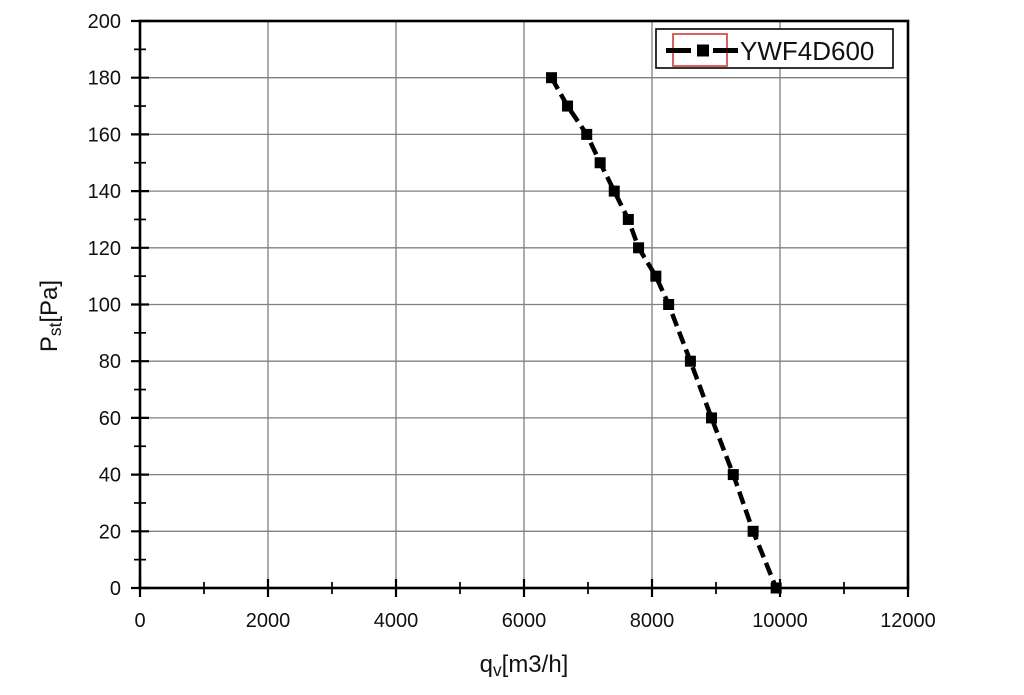 Image resolution: width=1024 pixels, height=695 pixels. I want to click on y-tick-label: 100, so click(104, 306).